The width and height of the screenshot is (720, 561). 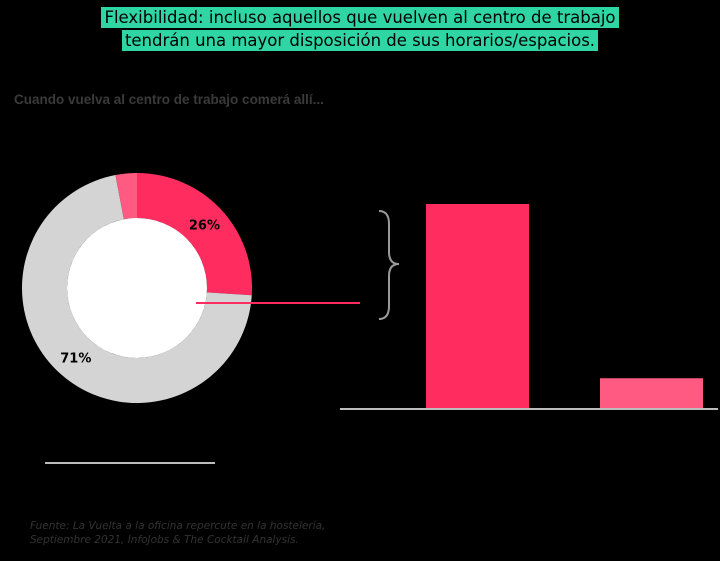 What do you see at coordinates (204, 226) in the screenshot?
I see `donut-label-0: 26%` at bounding box center [204, 226].